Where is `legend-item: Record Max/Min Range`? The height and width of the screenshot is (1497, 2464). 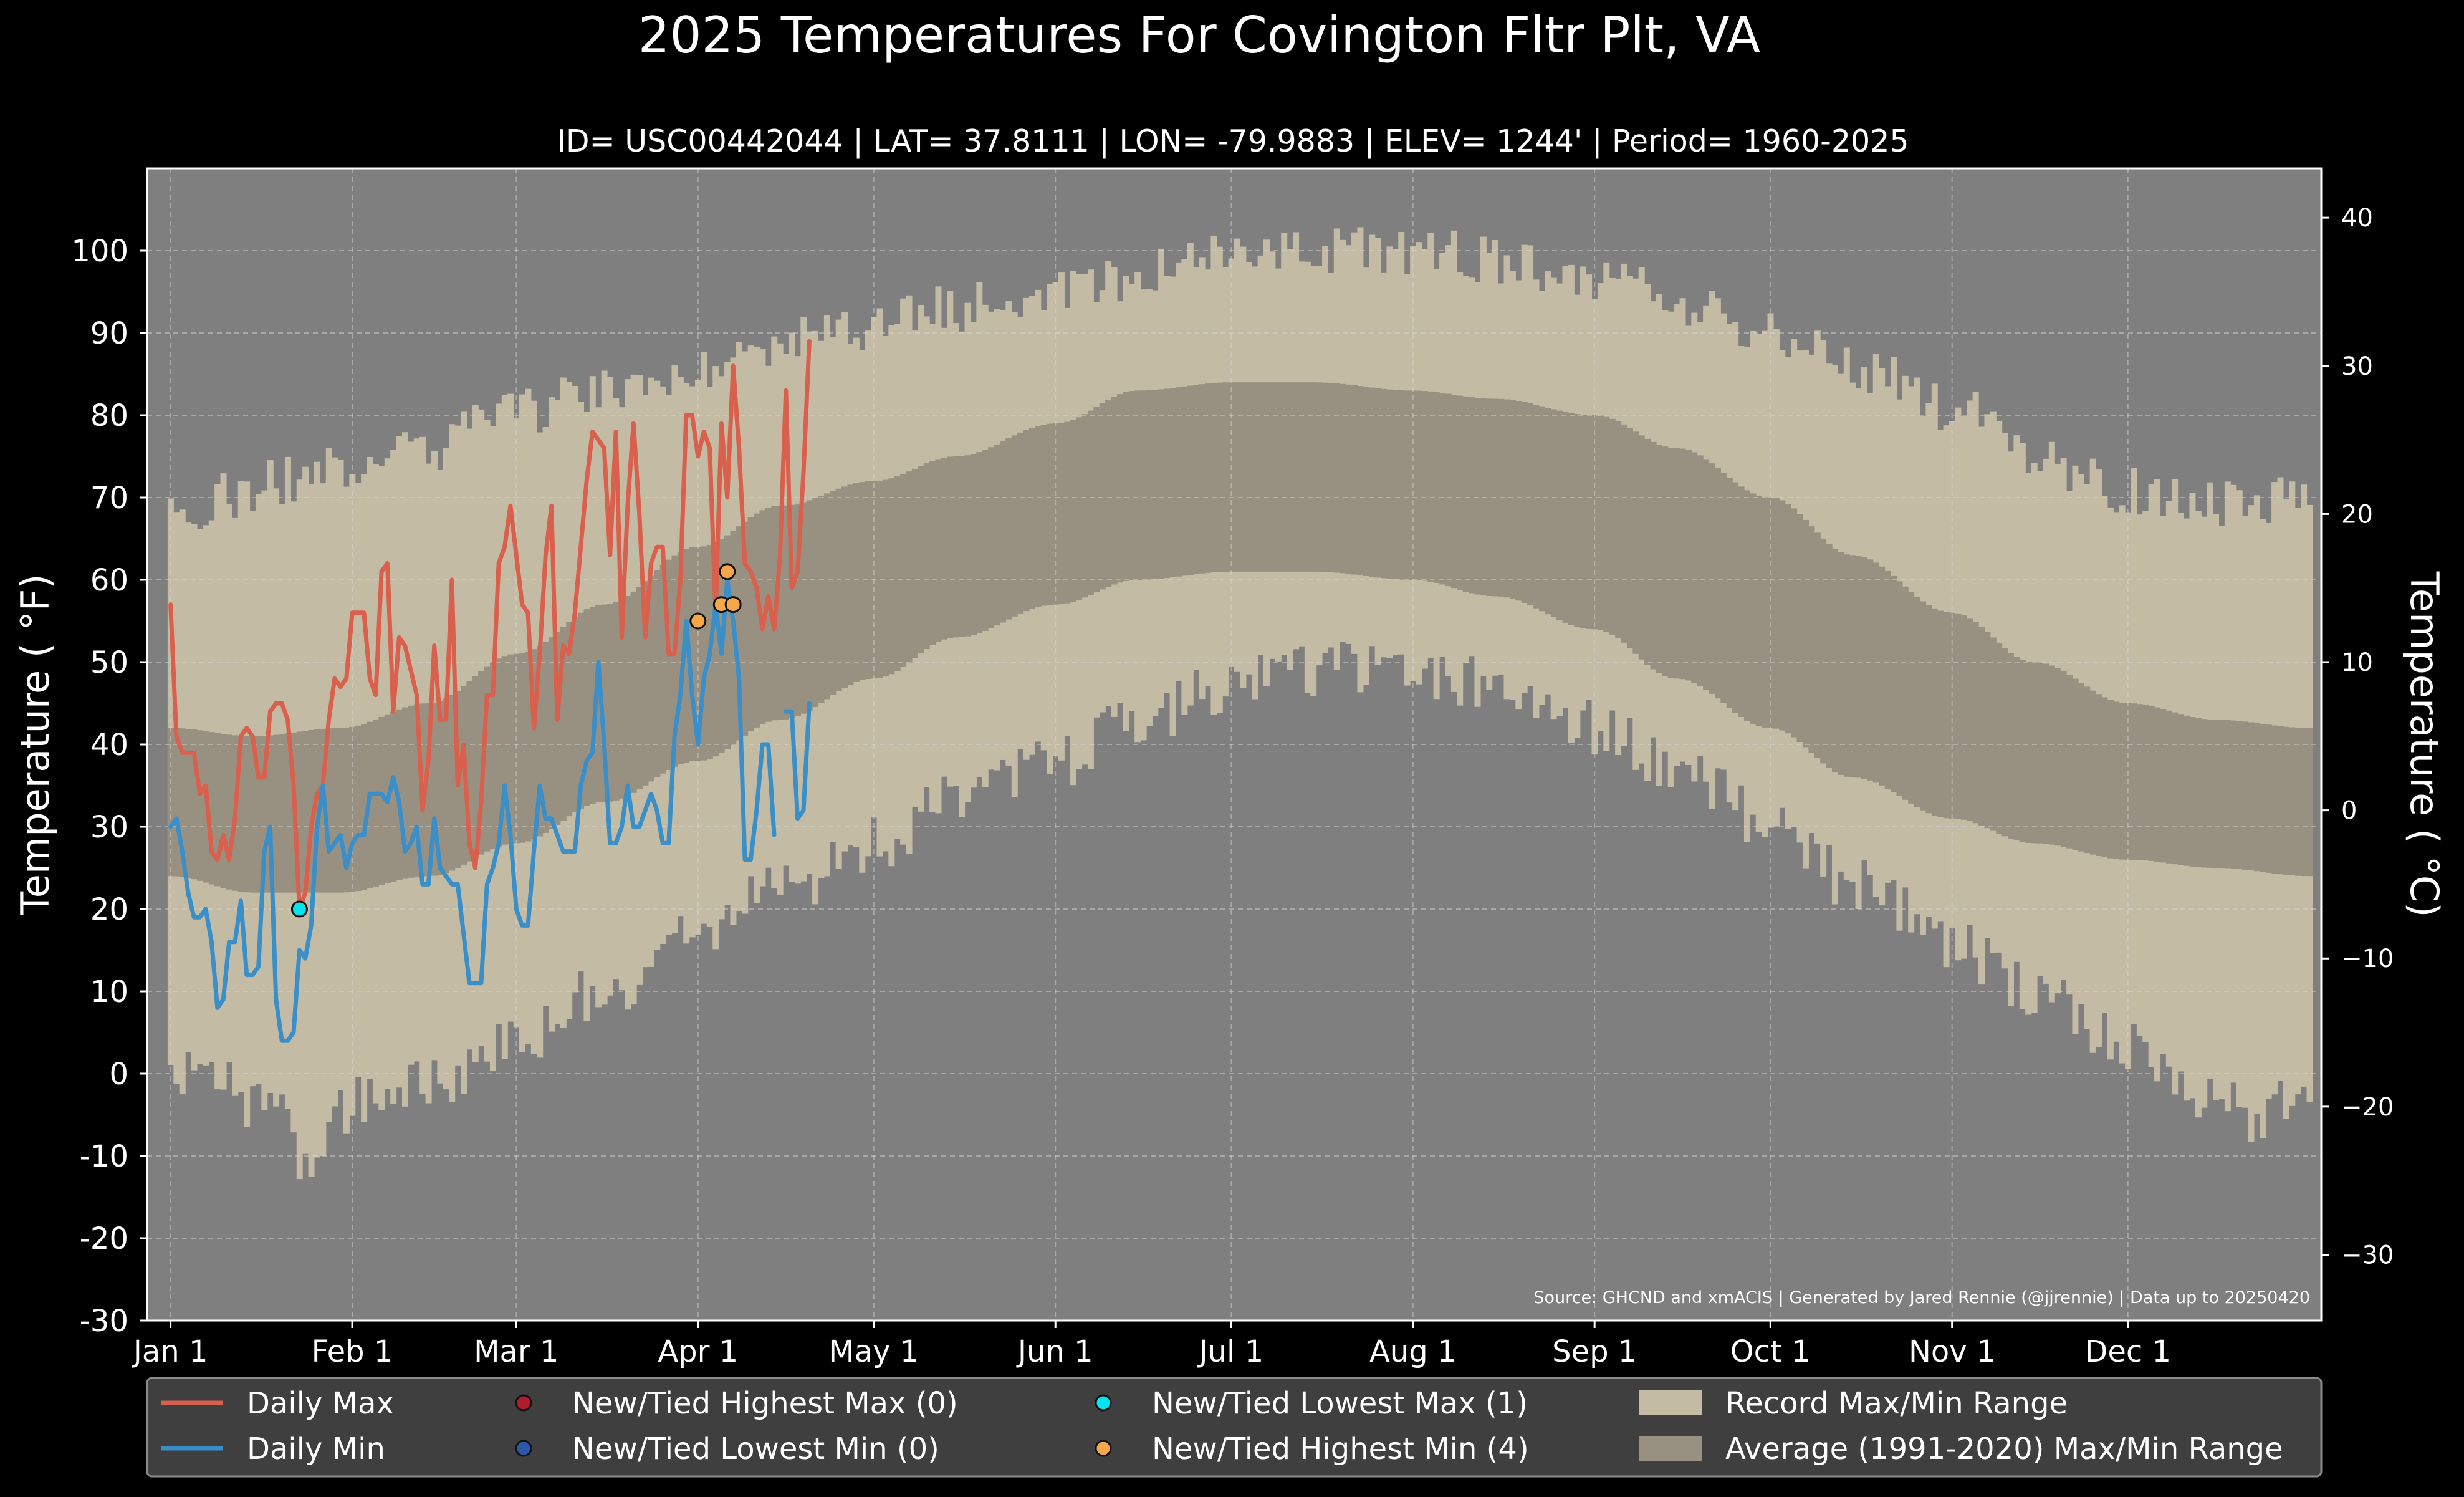
legend-item: Record Max/Min Range is located at coordinates (1853, 1403).